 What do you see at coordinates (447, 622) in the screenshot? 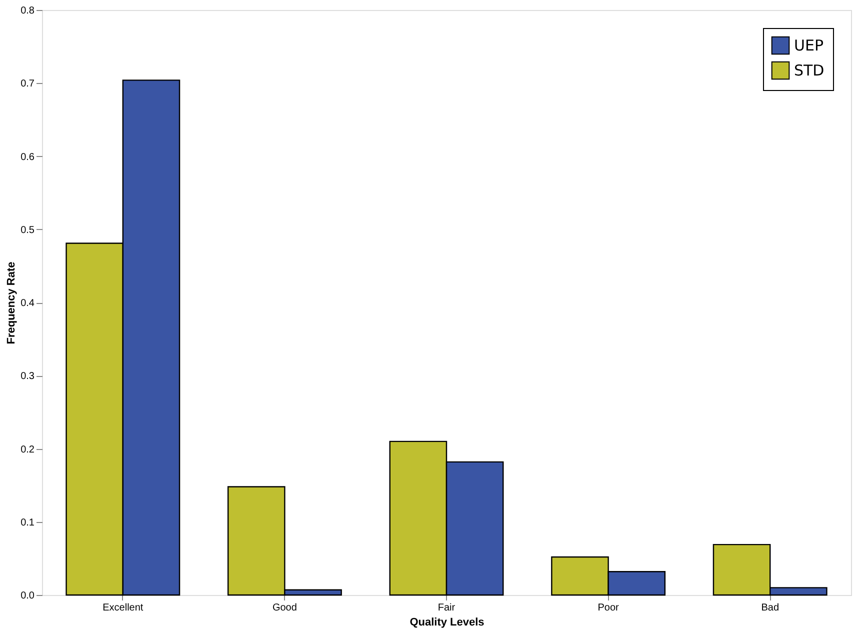
I see `x-axis-title: Quality Levels` at bounding box center [447, 622].